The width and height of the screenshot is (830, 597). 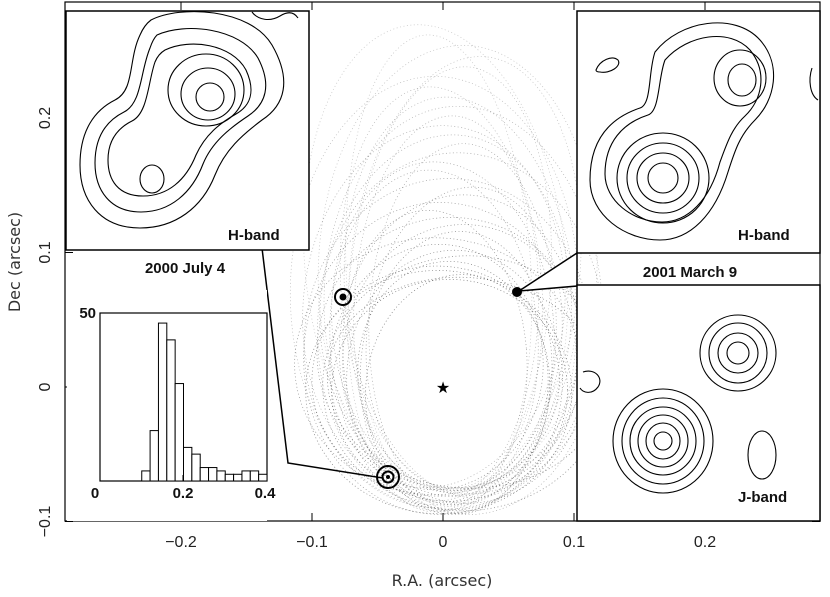 I want to click on inset-hband-2001-label: H-band, so click(x=764, y=235).